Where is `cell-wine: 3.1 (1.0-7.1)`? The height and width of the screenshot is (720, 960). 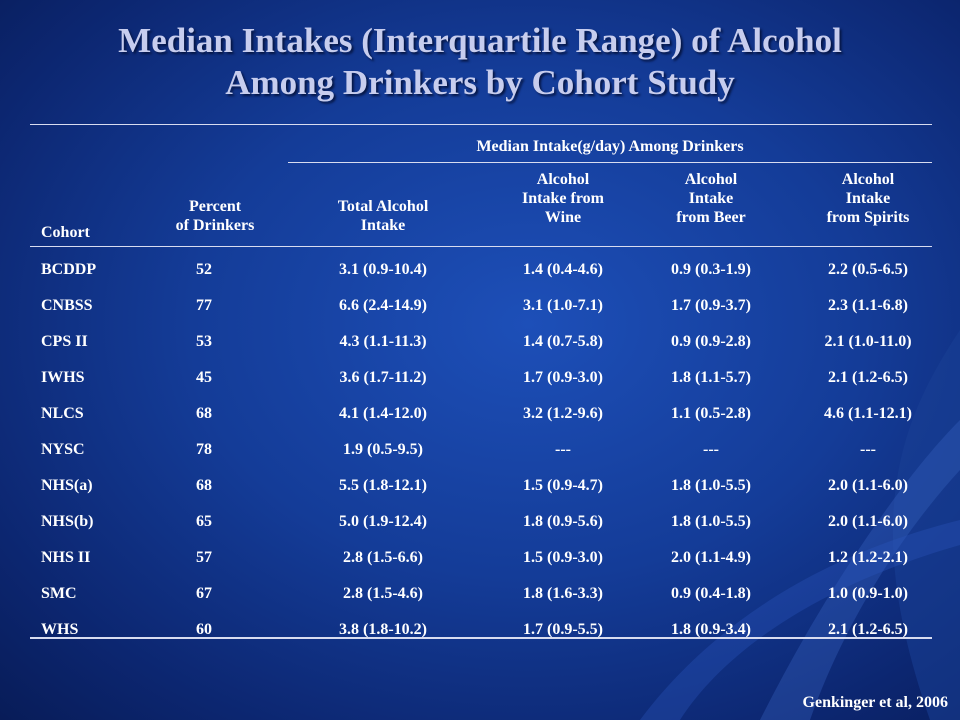 cell-wine: 3.1 (1.0-7.1) is located at coordinates (563, 305).